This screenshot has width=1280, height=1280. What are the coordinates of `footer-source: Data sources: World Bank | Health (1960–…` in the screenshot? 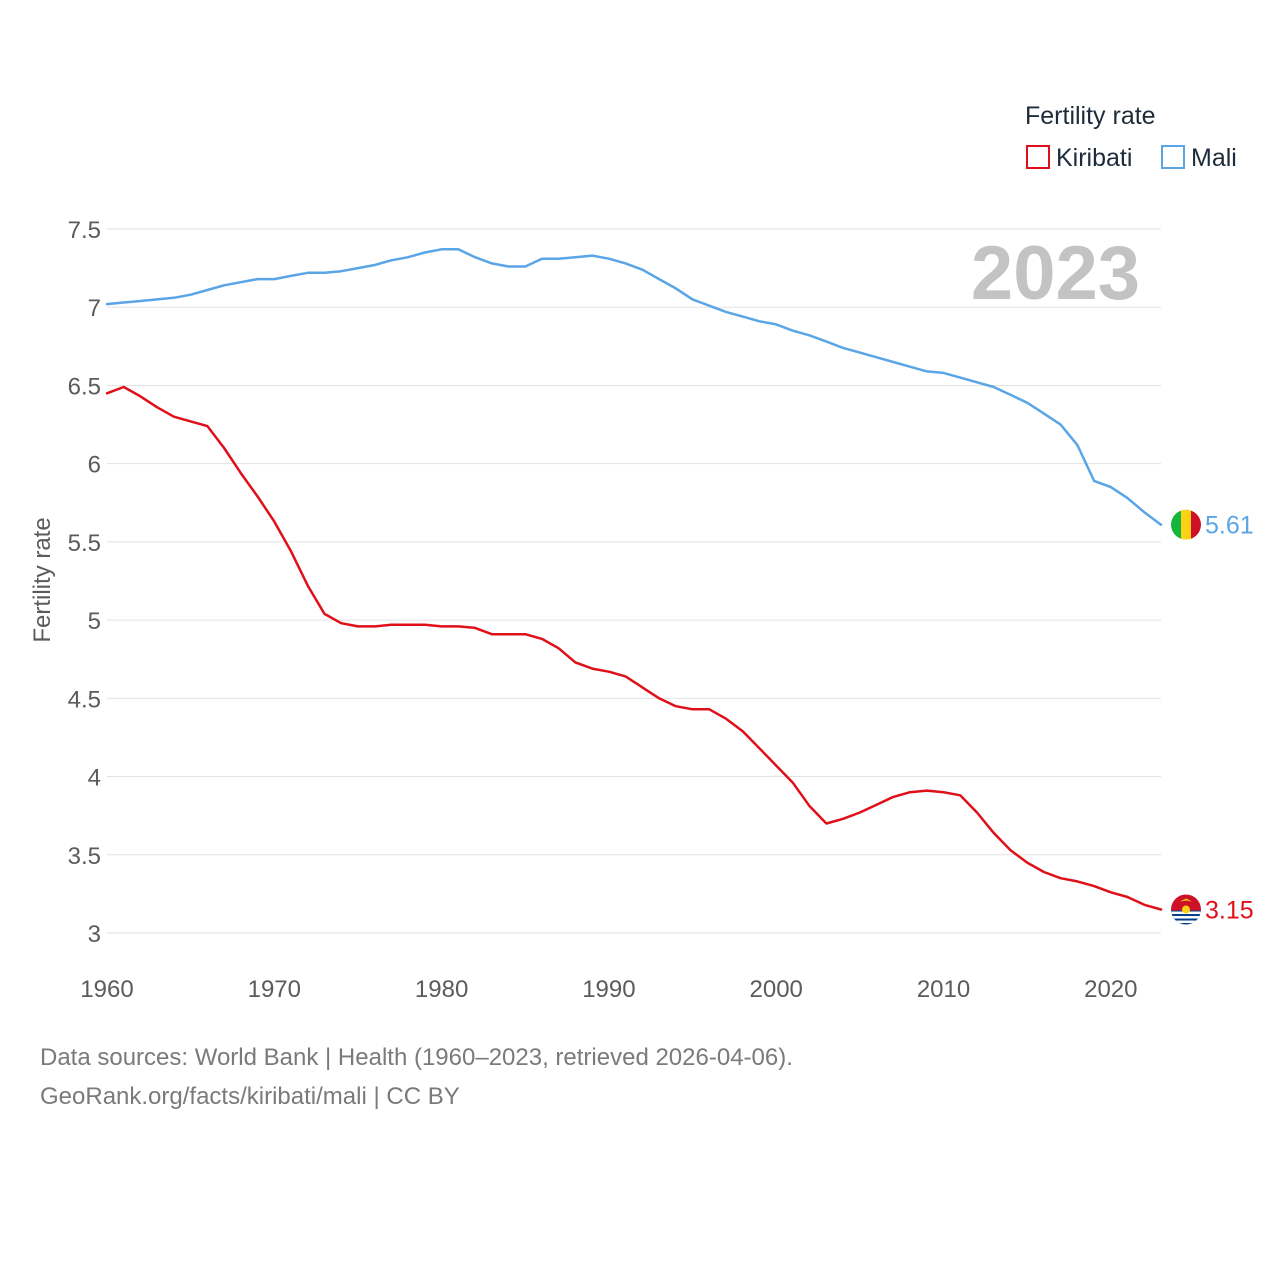 It's located at (416, 1057).